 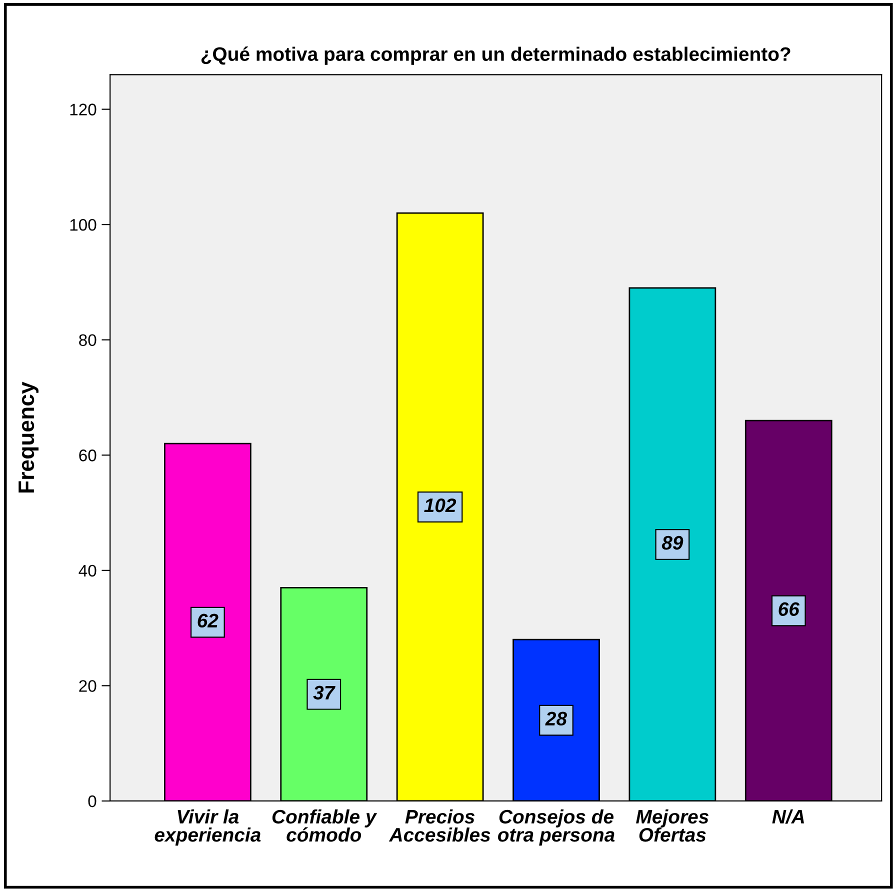 I want to click on x-tick-label: Precios Accesibles, so click(x=439, y=825).